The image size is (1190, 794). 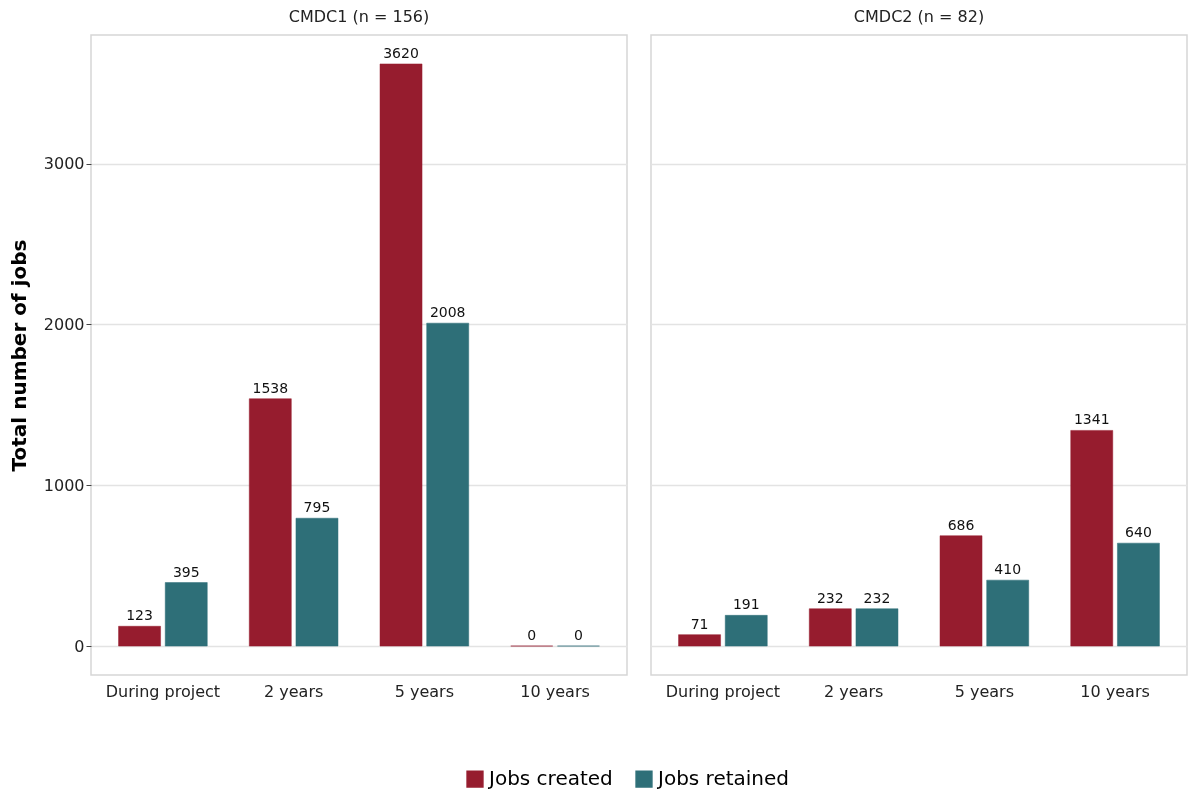 I want to click on data-label: 123, so click(x=139, y=615).